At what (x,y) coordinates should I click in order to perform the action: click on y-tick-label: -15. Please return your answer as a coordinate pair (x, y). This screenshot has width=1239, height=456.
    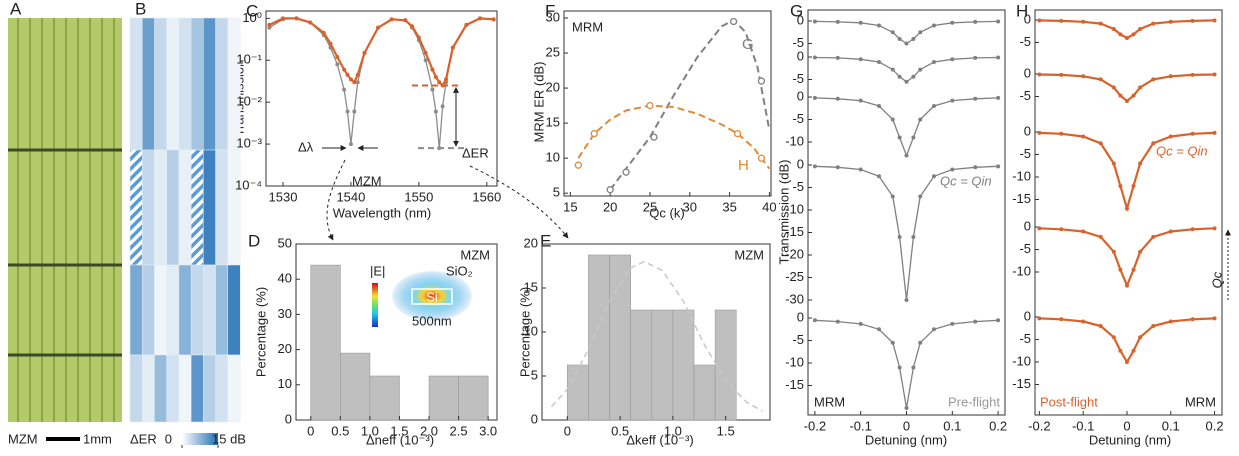
    Looking at the image, I should click on (794, 384).